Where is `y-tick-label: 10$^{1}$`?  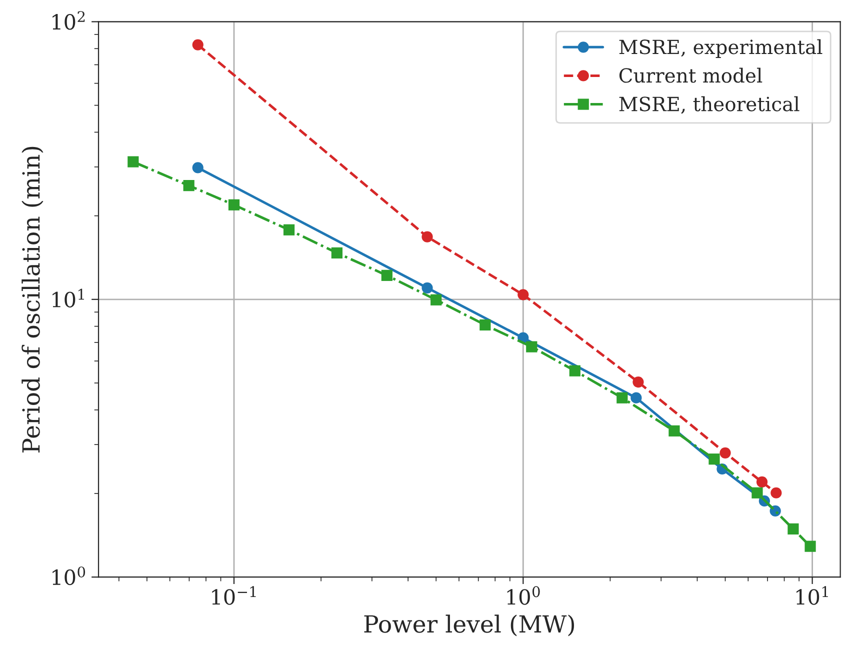 y-tick-label: 10$^{1}$ is located at coordinates (68, 298).